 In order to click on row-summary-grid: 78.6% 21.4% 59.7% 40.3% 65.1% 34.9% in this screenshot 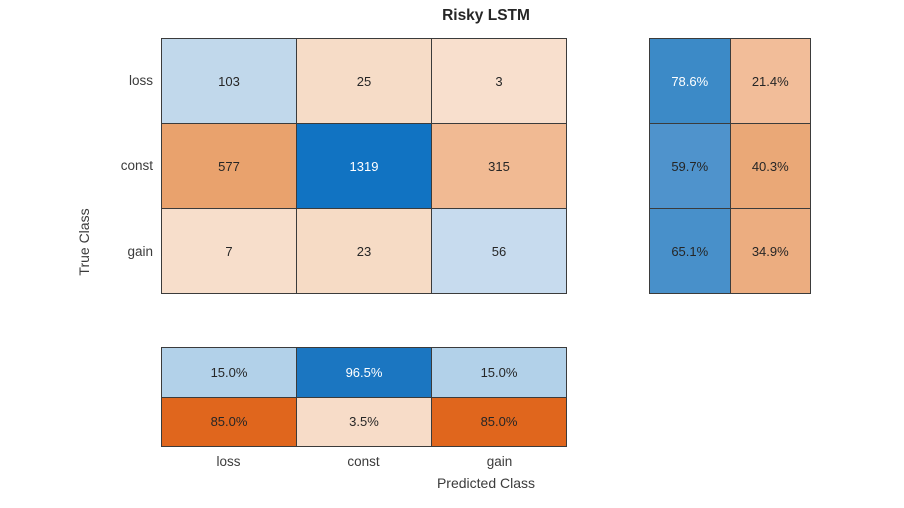, I will do `click(730, 166)`.